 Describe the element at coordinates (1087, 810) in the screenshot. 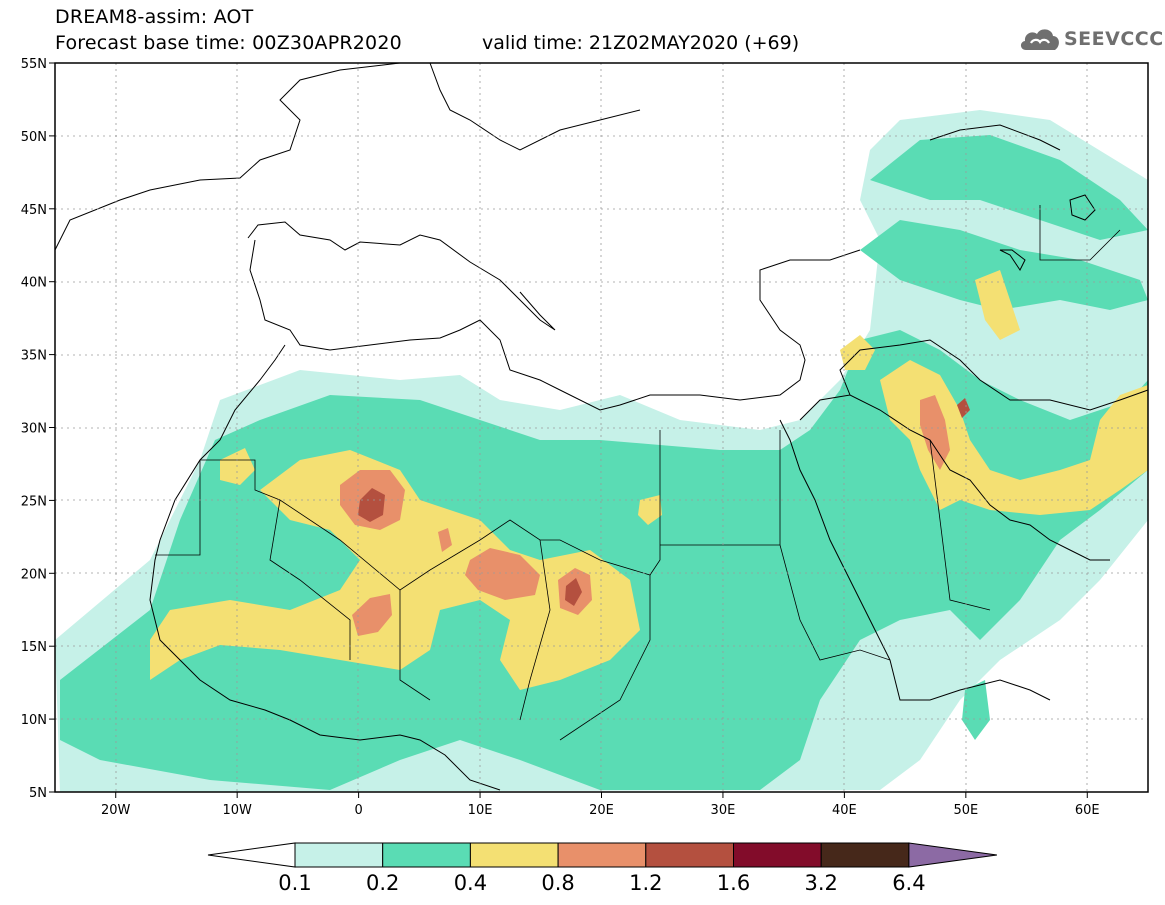

I see `lon-label: 60E` at that location.